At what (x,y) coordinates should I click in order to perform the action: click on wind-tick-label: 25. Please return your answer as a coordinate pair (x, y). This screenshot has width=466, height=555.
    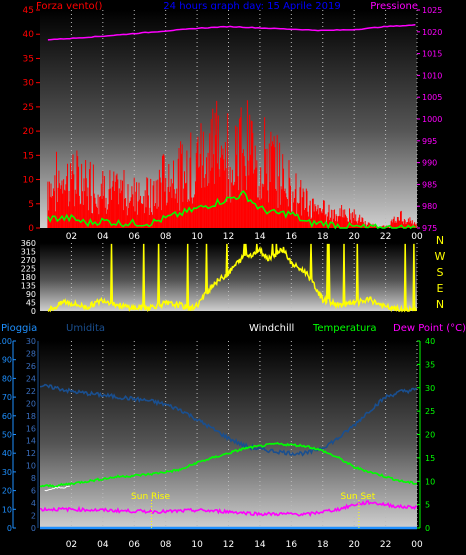
    Looking at the image, I should click on (28, 108).